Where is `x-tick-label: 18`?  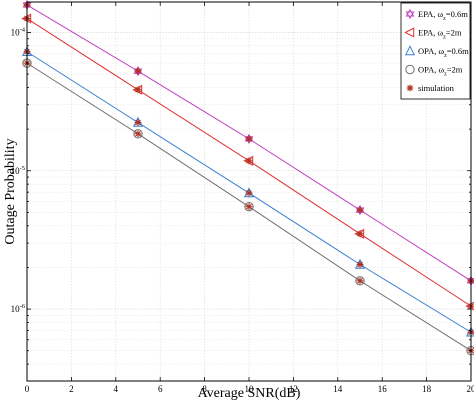
x-tick-label: 18 is located at coordinates (427, 389).